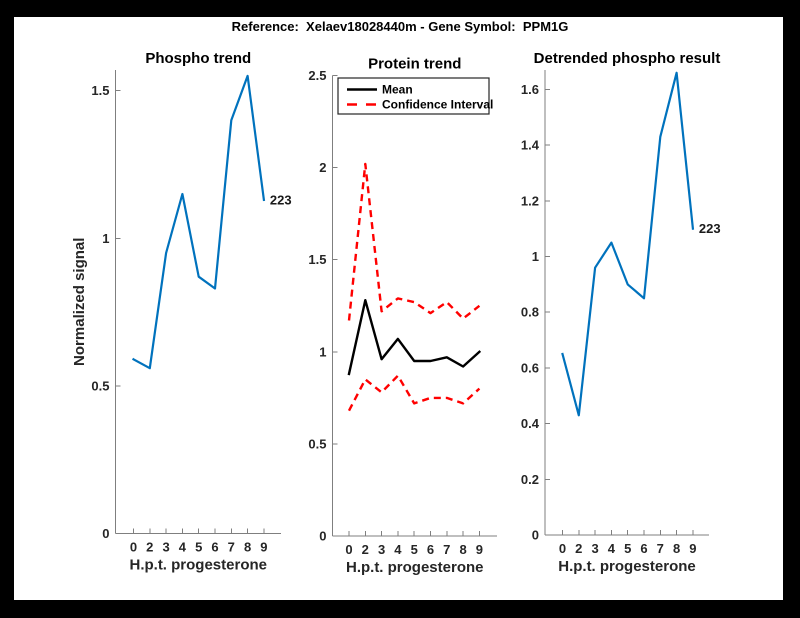  What do you see at coordinates (628, 244) in the screenshot?
I see `series-line-detrended-phospho-signal` at bounding box center [628, 244].